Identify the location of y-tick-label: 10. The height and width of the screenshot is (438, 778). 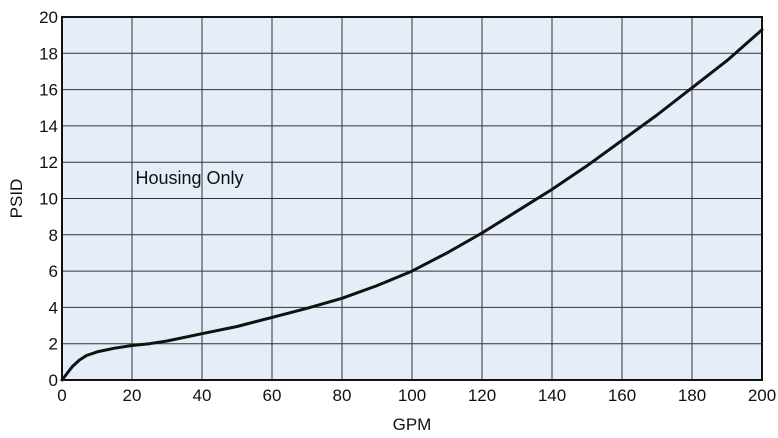
(48, 199).